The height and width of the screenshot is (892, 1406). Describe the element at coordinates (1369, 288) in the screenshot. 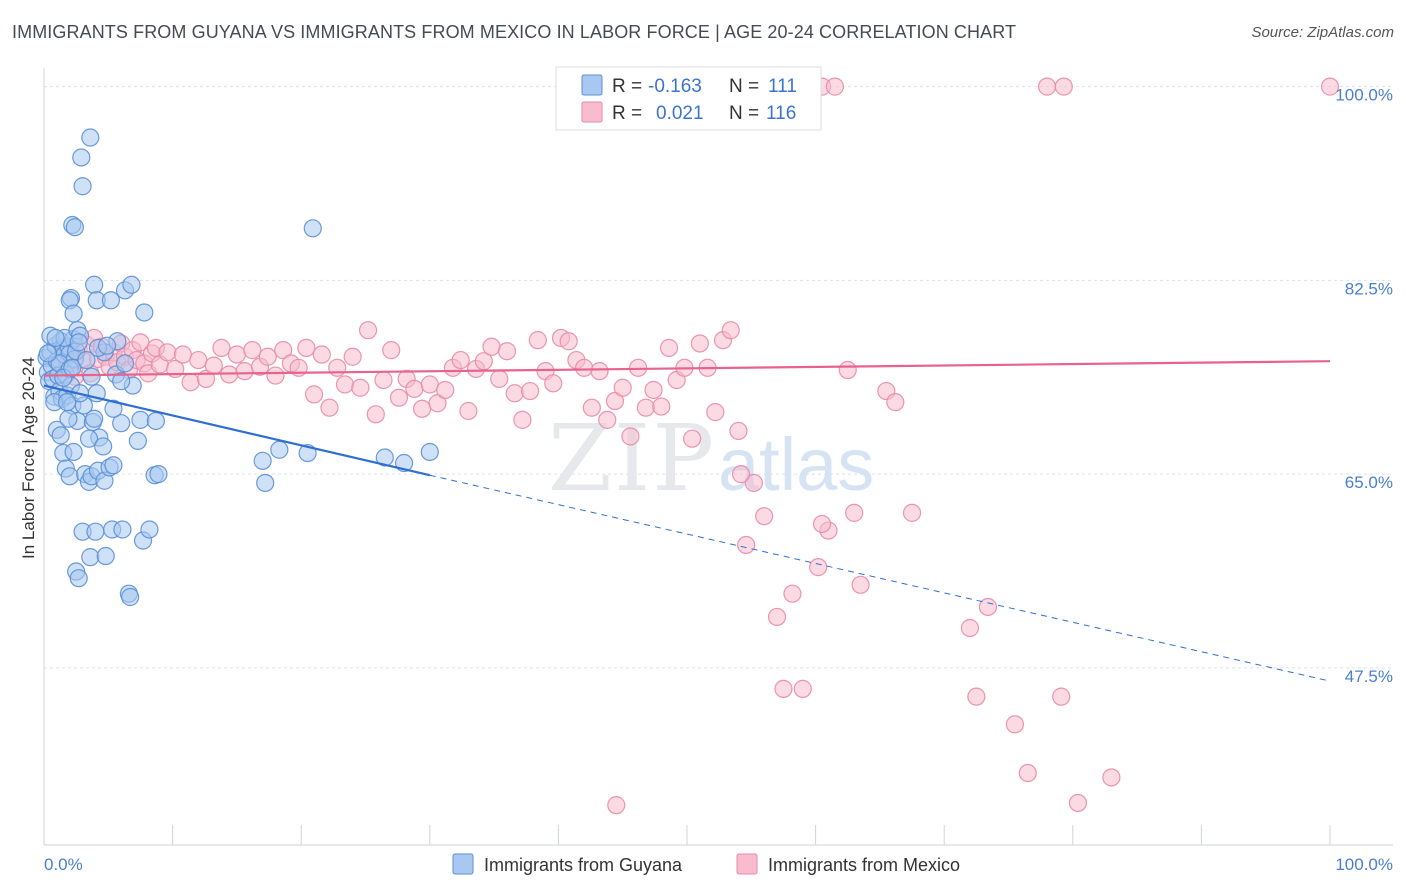

I see `y-tick-label: 82.5%` at that location.